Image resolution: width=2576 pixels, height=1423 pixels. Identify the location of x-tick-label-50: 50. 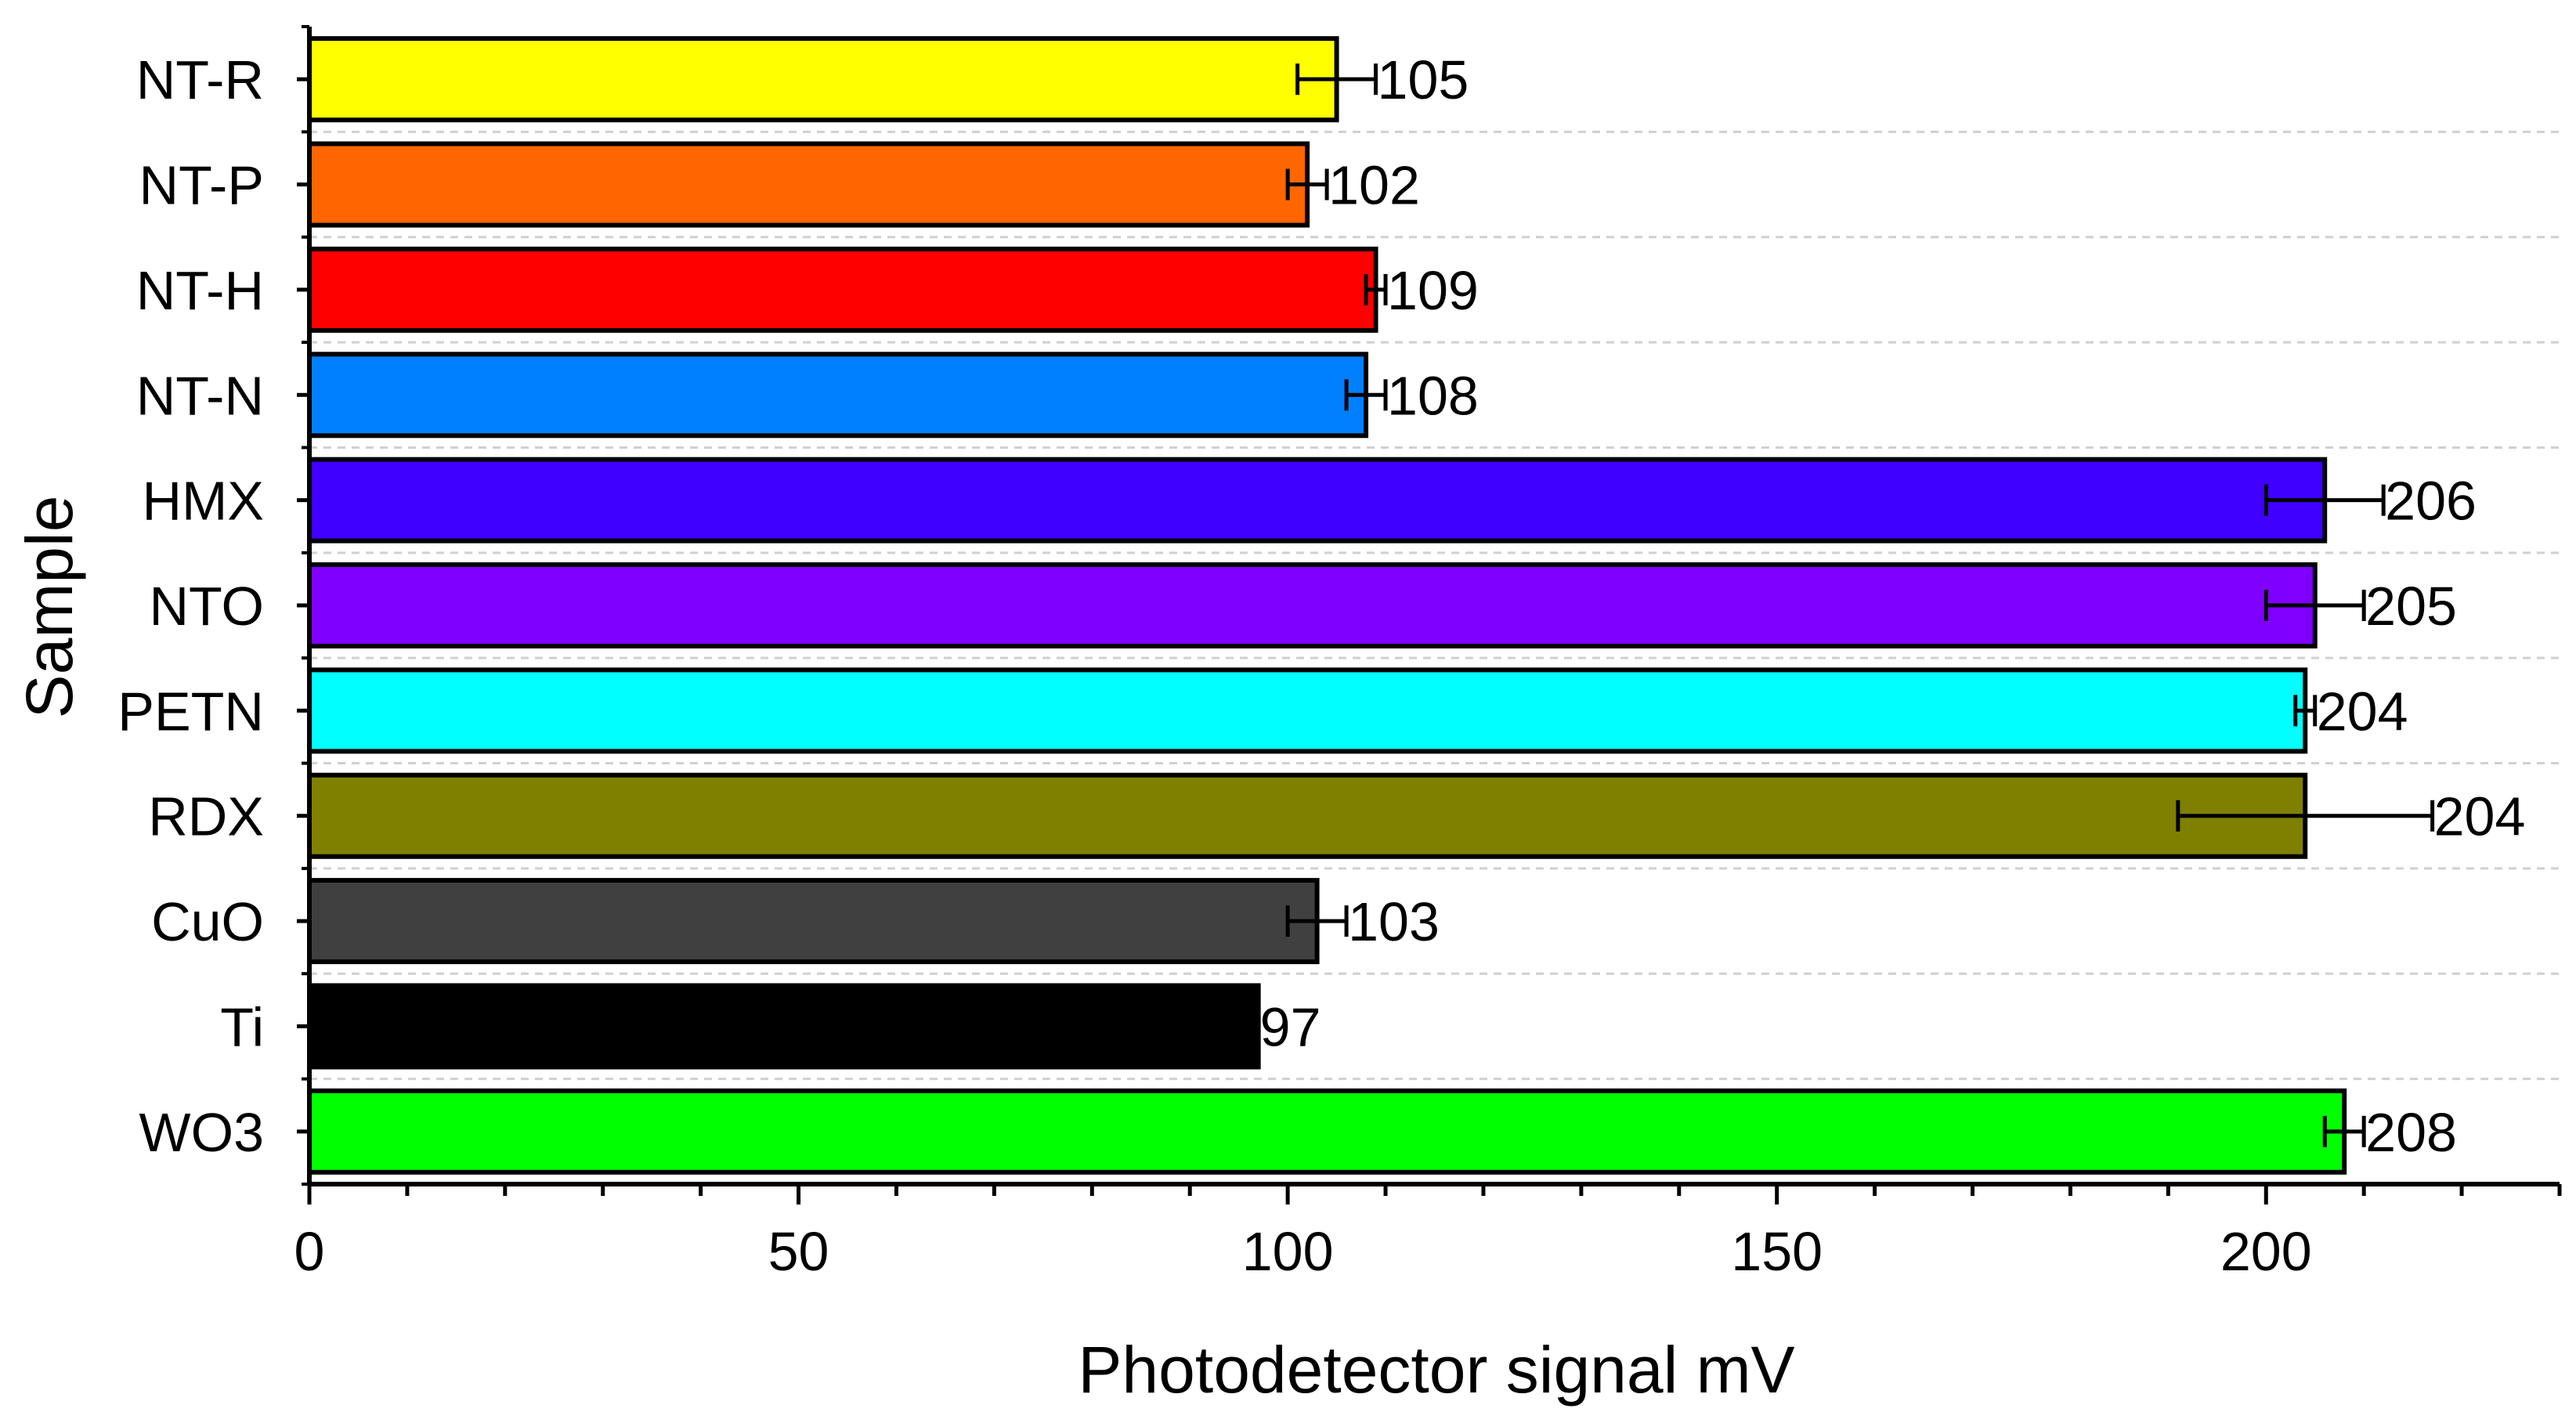
(798, 1251).